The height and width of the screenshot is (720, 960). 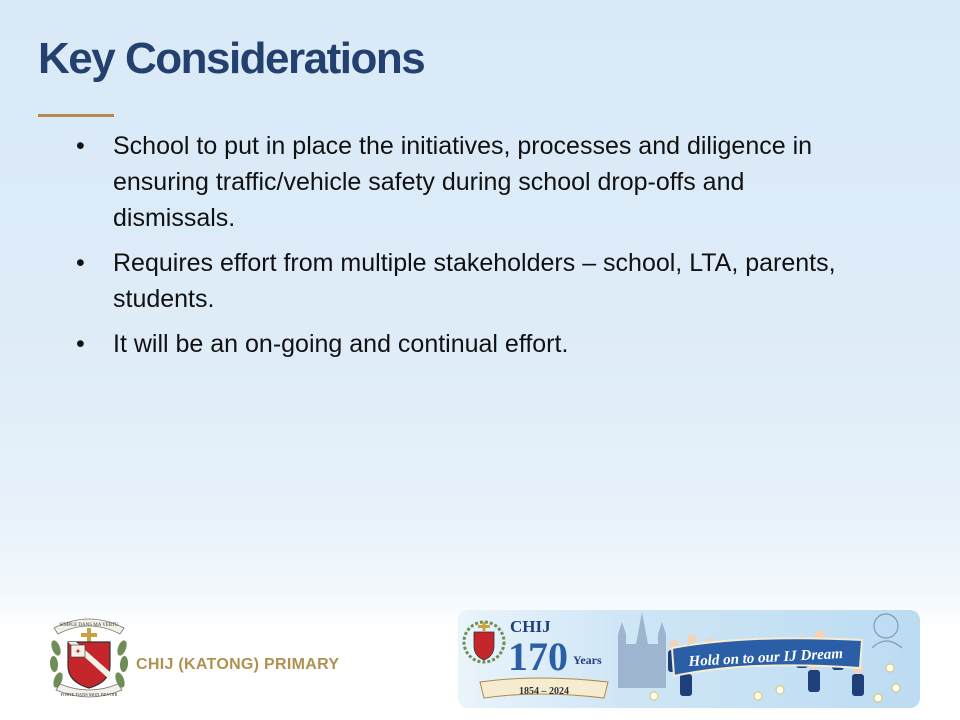 What do you see at coordinates (767, 657) in the screenshot?
I see `slogan-ribbon` at bounding box center [767, 657].